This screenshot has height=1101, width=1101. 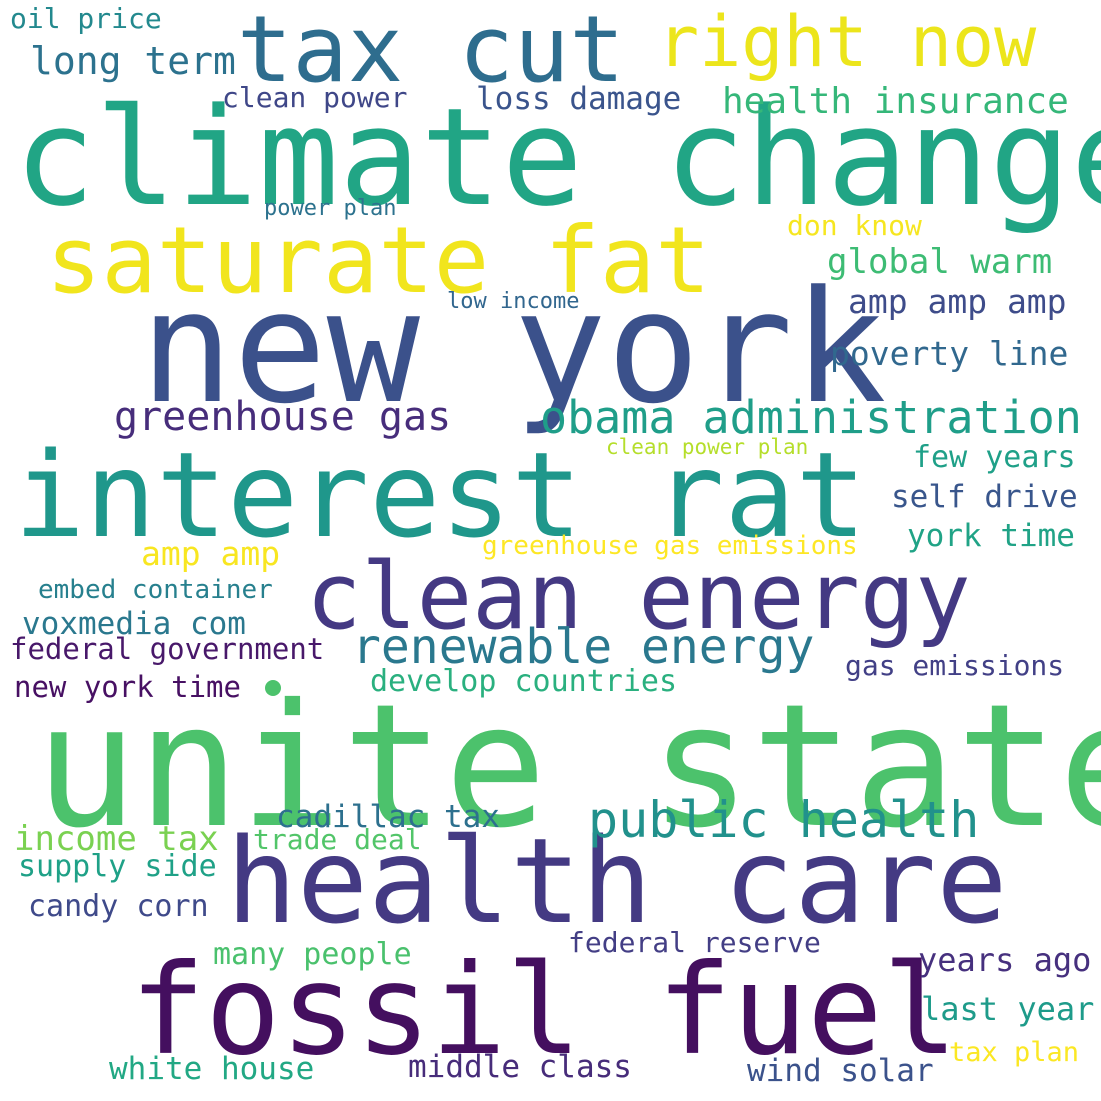 I want to click on word-low-income: low income, so click(x=513, y=301).